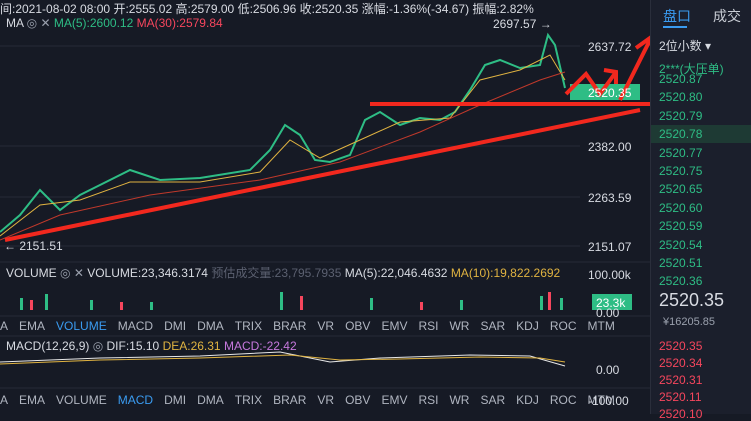 This screenshot has height=421, width=751. What do you see at coordinates (610, 47) in the screenshot?
I see `price-axis-label: 2637.72` at bounding box center [610, 47].